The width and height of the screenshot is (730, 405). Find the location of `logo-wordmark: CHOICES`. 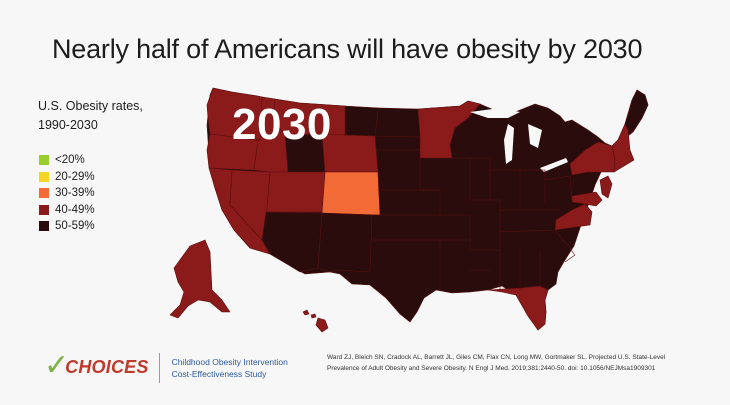

logo-wordmark: CHOICES is located at coordinates (107, 367).